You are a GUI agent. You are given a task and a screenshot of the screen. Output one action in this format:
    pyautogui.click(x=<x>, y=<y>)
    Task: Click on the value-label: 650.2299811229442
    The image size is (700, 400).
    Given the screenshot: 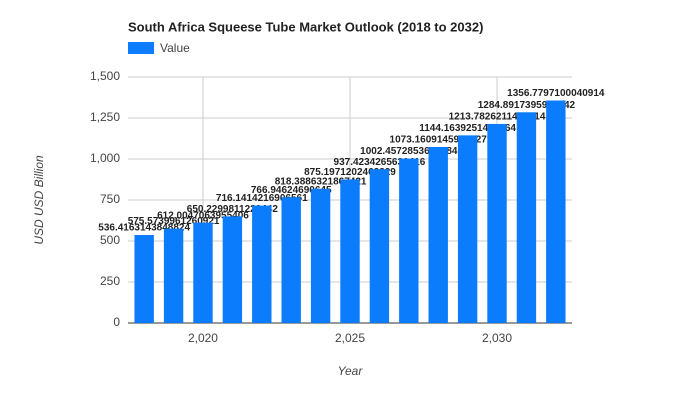 What is the action you would take?
    pyautogui.click(x=233, y=209)
    